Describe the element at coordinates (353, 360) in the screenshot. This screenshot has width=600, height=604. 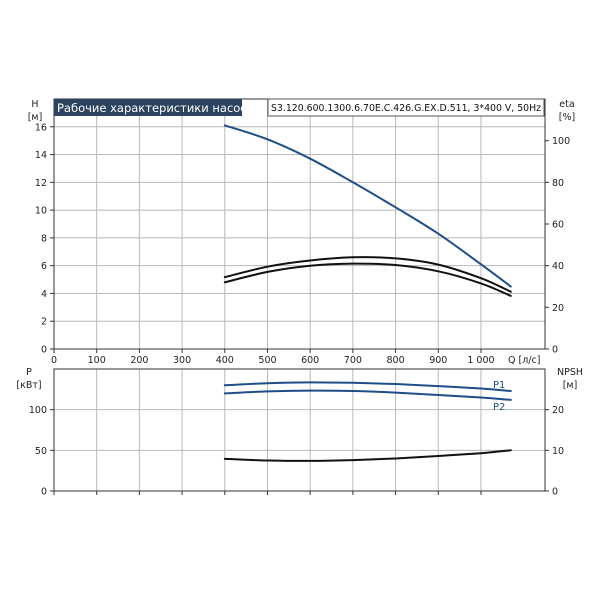
I see `top-x-tick-label: 700` at that location.